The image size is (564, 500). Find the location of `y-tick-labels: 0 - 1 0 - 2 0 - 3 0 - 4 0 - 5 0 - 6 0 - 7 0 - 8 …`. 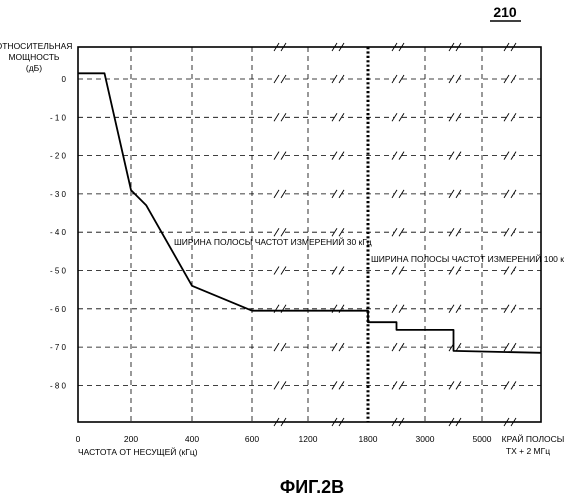

y-tick-labels: 0 - 1 0 - 2 0 - 3 0 - 4 0 - 5 0 - 6 0 - 7 0 - 8 … is located at coordinates (58, 232).